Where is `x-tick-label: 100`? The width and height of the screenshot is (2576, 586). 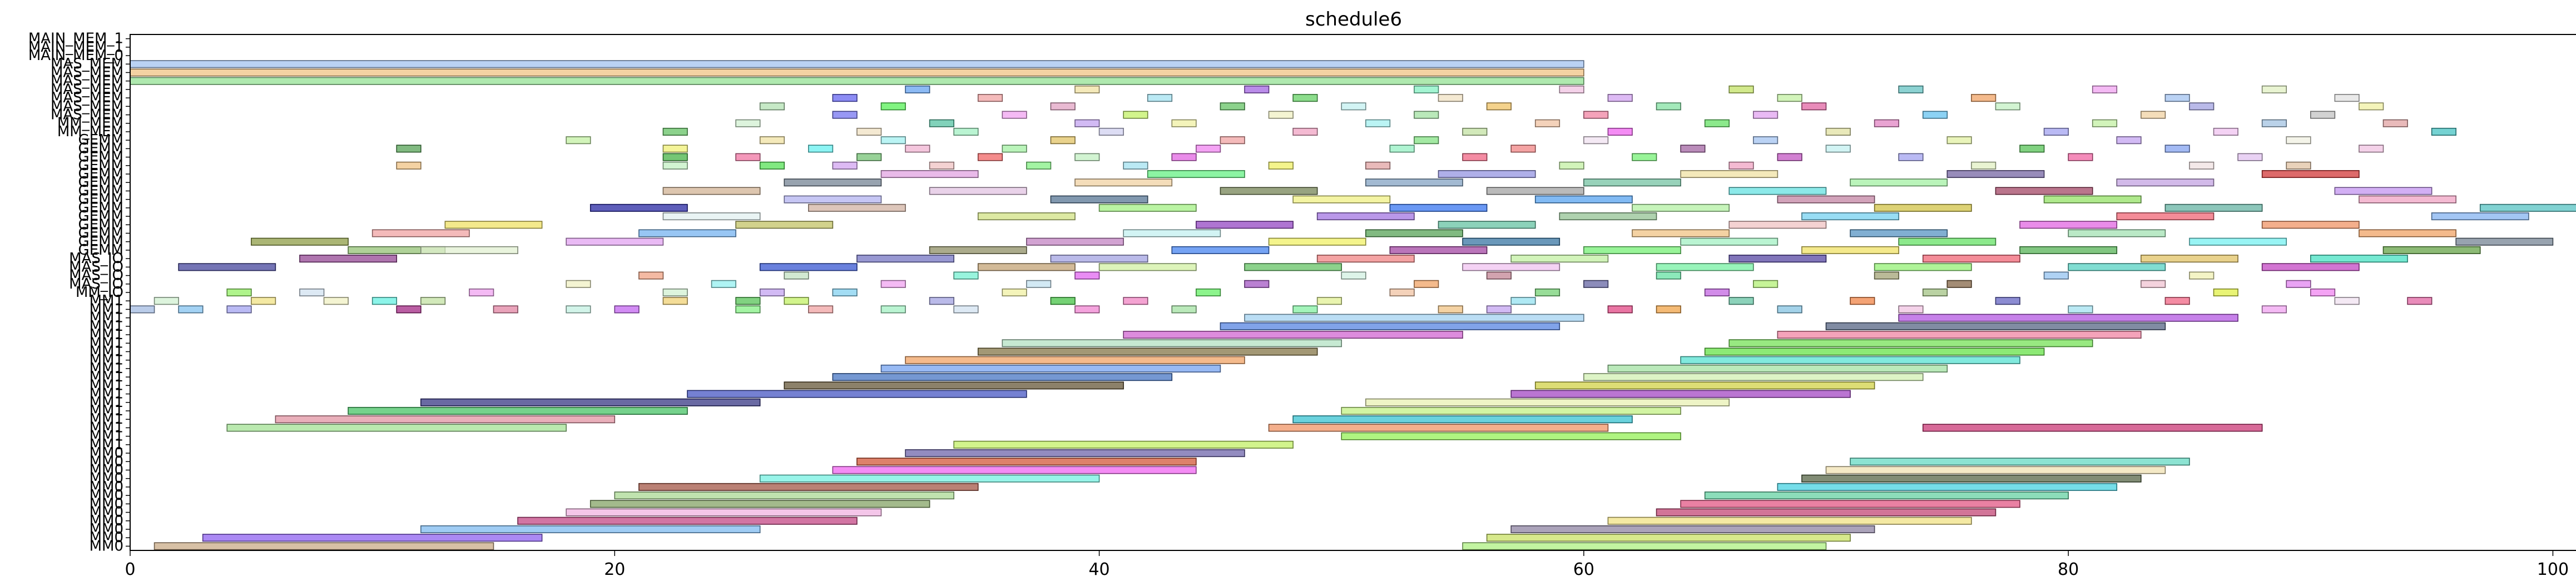
x-tick-label: 100 is located at coordinates (2553, 569).